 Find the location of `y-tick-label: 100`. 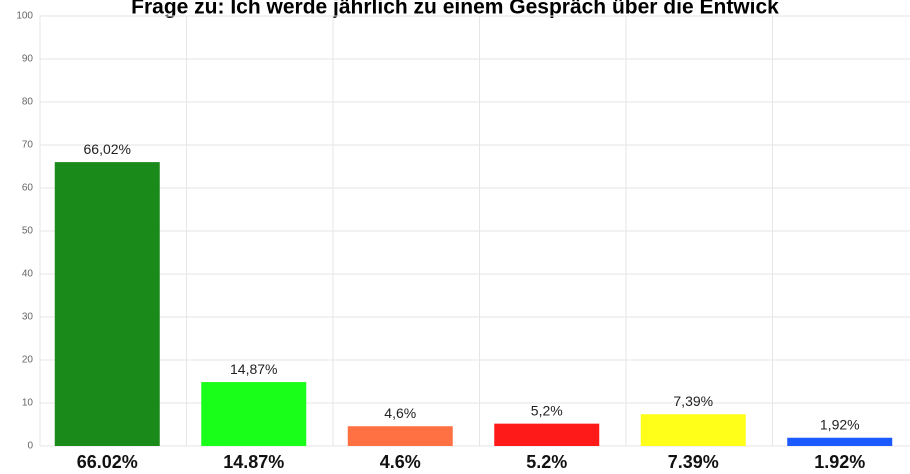

y-tick-label: 100 is located at coordinates (24, 16).